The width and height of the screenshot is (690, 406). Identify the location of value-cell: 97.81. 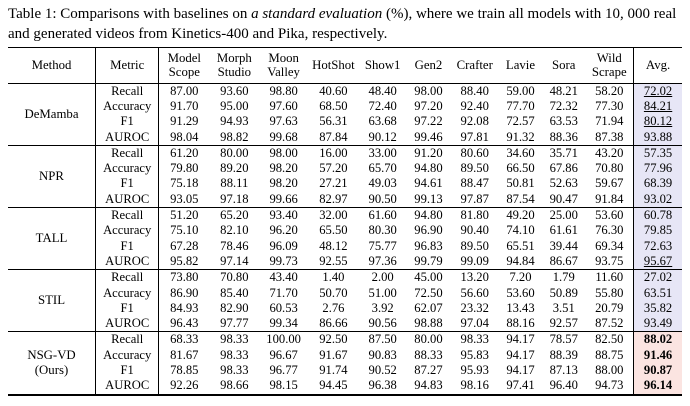
(474, 136).